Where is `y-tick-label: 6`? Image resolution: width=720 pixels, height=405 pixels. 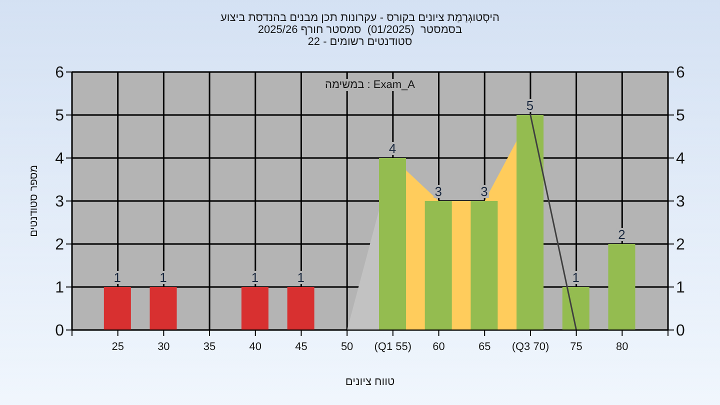 y-tick-label: 6 is located at coordinates (59, 73).